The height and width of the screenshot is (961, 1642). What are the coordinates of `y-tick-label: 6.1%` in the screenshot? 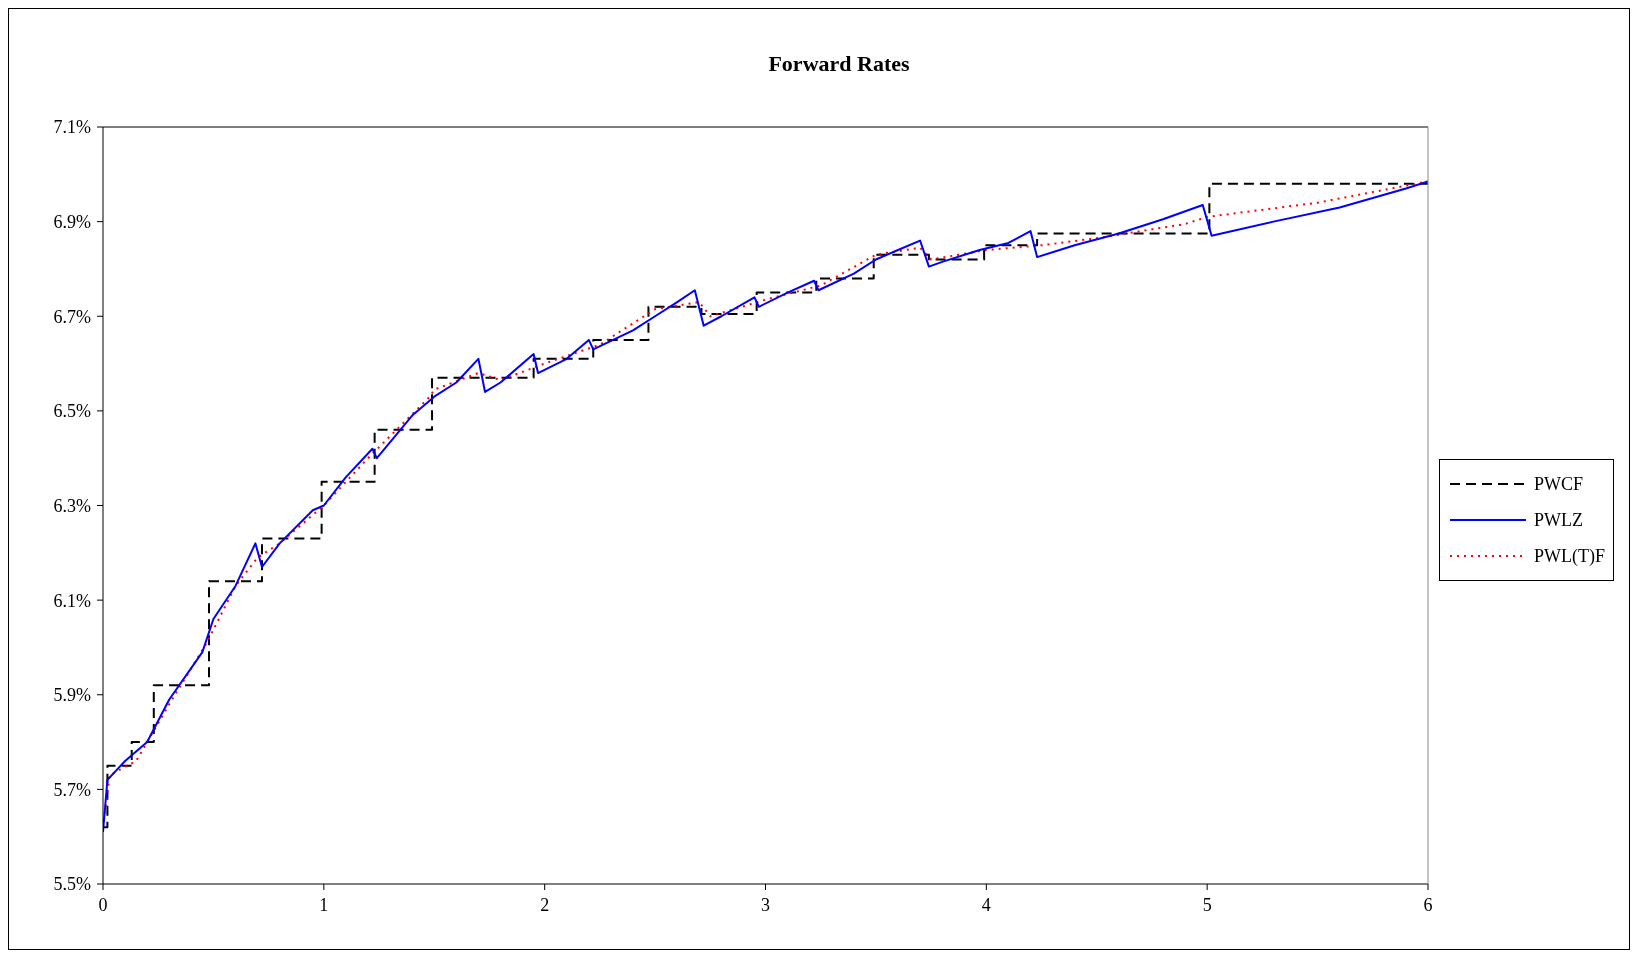 It's located at (72, 600).